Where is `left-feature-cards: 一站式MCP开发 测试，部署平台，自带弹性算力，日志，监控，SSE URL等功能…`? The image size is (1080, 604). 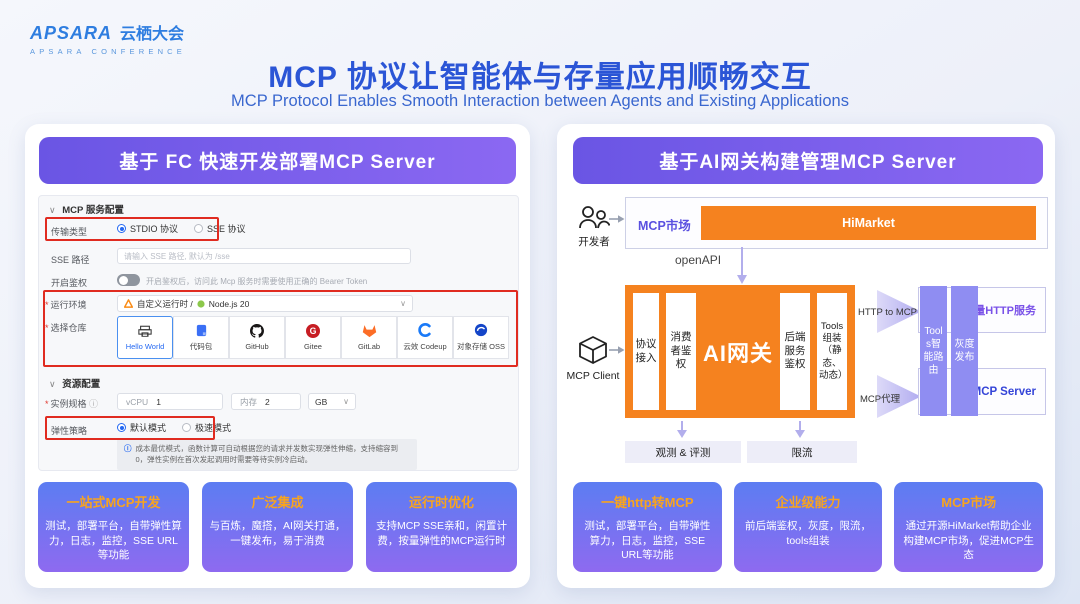 left-feature-cards: 一站式MCP开发 测试，部署平台，自带弹性算力，日志，监控，SSE URL等功能… is located at coordinates (277, 527).